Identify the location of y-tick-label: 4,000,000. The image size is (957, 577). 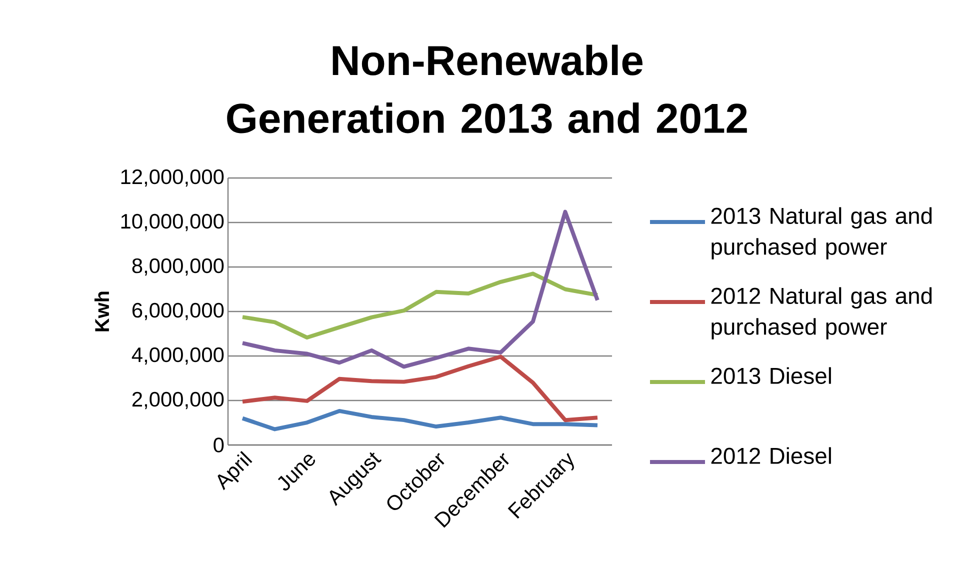
(178, 356).